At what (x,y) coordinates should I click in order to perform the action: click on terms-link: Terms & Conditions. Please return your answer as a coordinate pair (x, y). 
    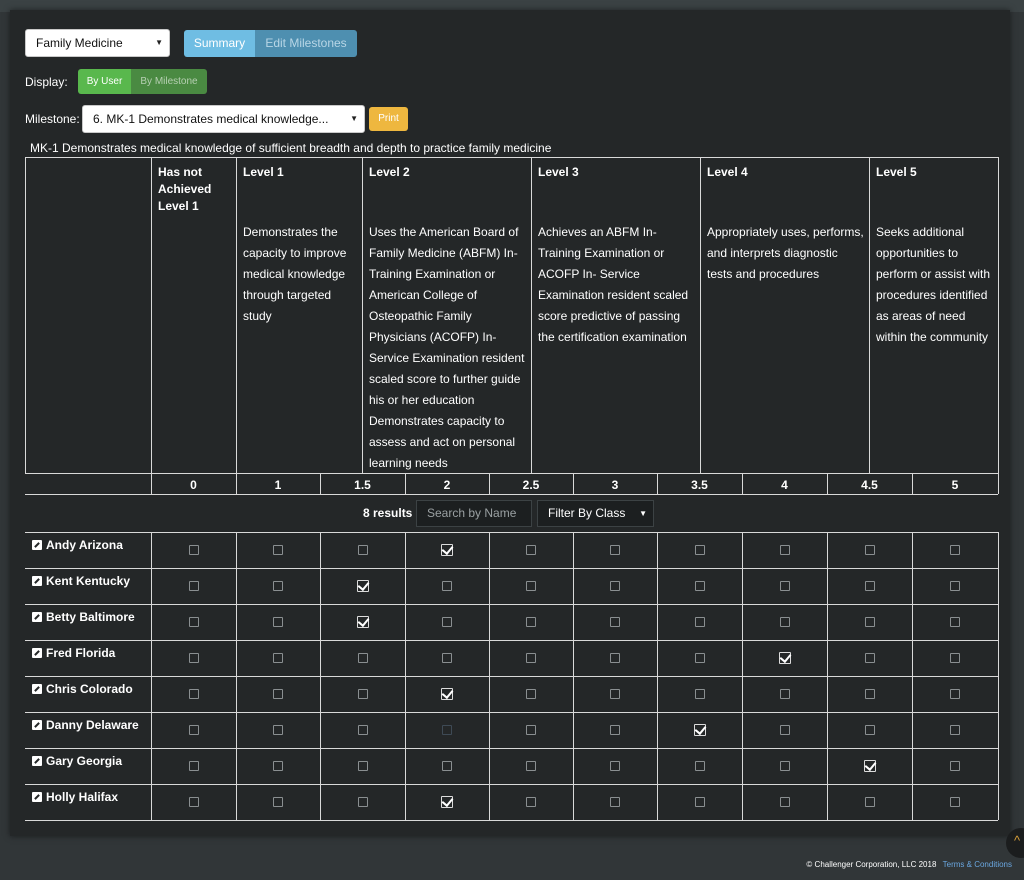
    Looking at the image, I should click on (977, 864).